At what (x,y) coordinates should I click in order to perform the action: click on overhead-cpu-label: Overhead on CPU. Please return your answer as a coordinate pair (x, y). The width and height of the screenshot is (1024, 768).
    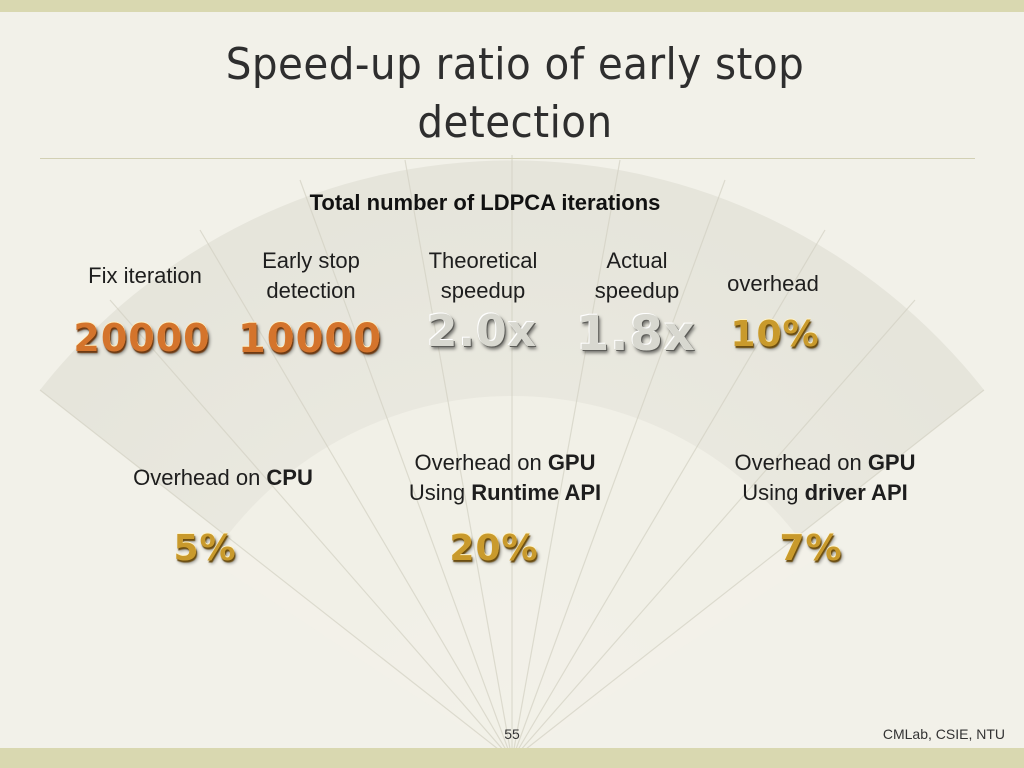
    Looking at the image, I should click on (223, 478).